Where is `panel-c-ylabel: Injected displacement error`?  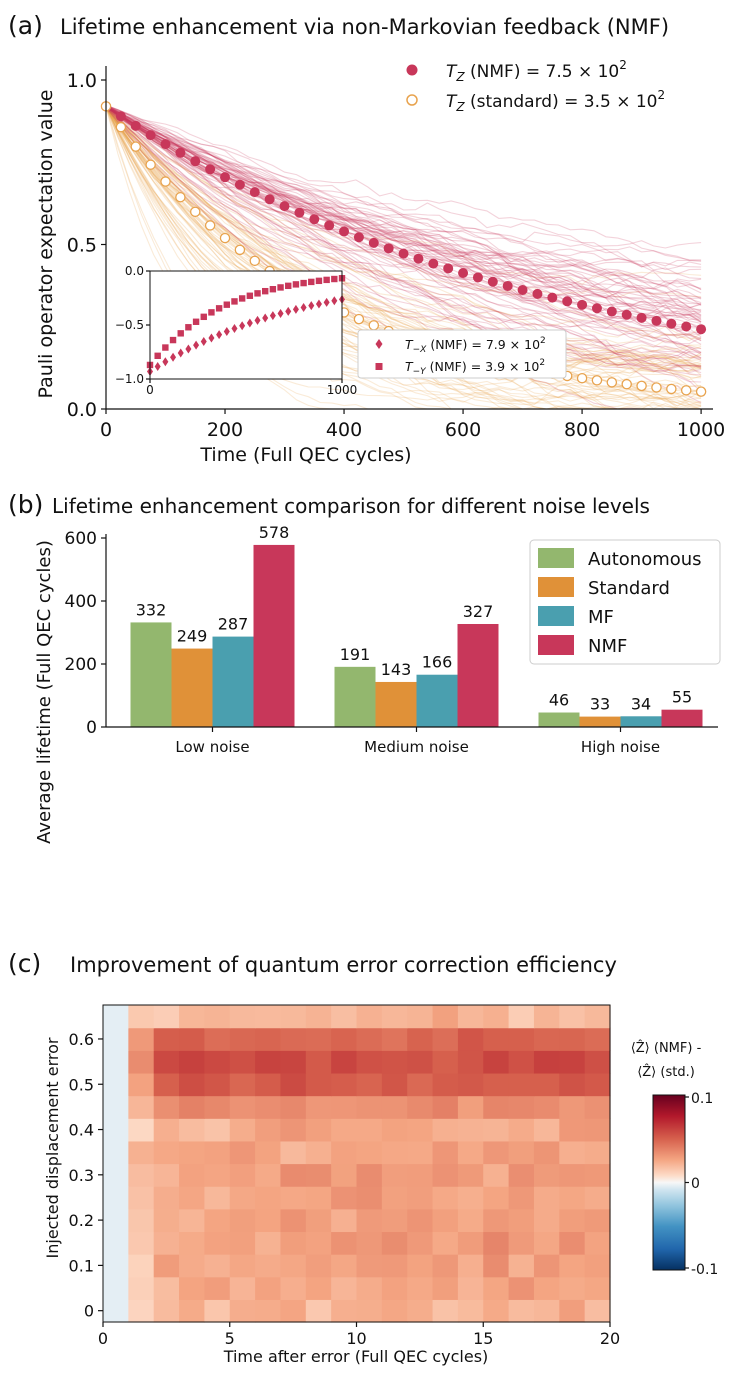 panel-c-ylabel: Injected displacement error is located at coordinates (52, 1147).